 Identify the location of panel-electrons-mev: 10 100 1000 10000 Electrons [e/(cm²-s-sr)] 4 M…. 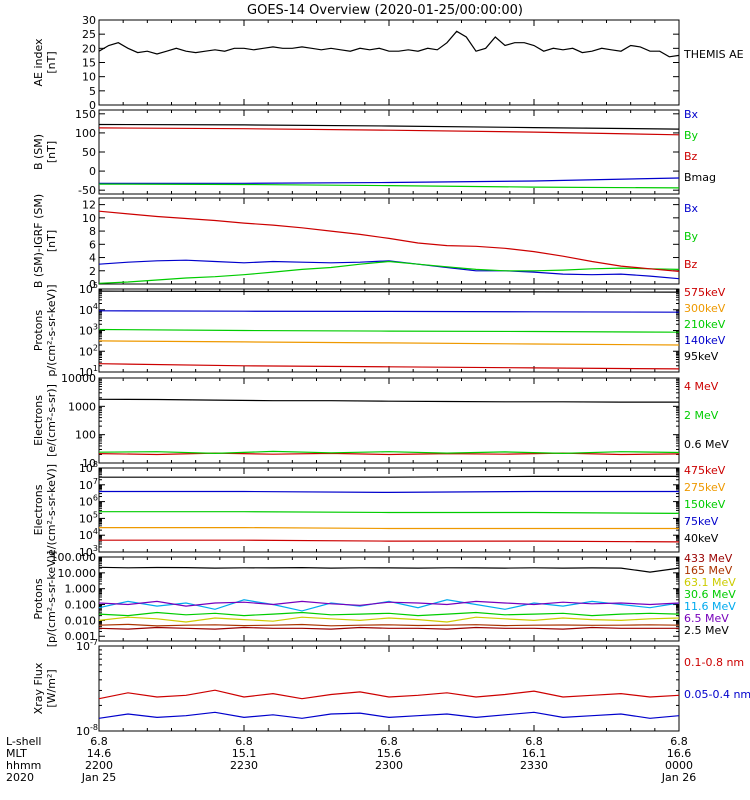
(380, 421).